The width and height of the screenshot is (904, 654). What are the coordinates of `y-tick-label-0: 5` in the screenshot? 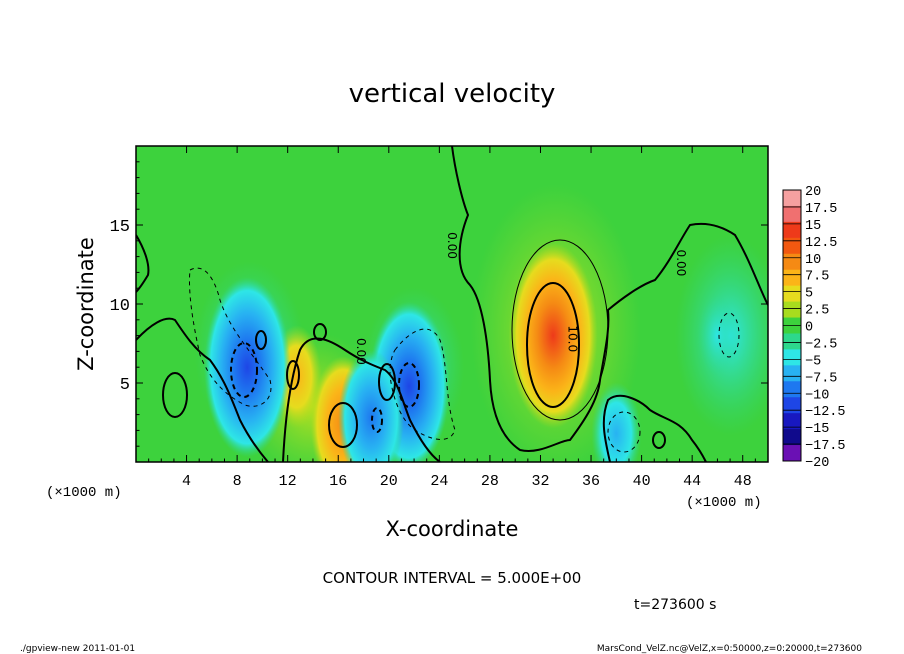 It's located at (125, 385).